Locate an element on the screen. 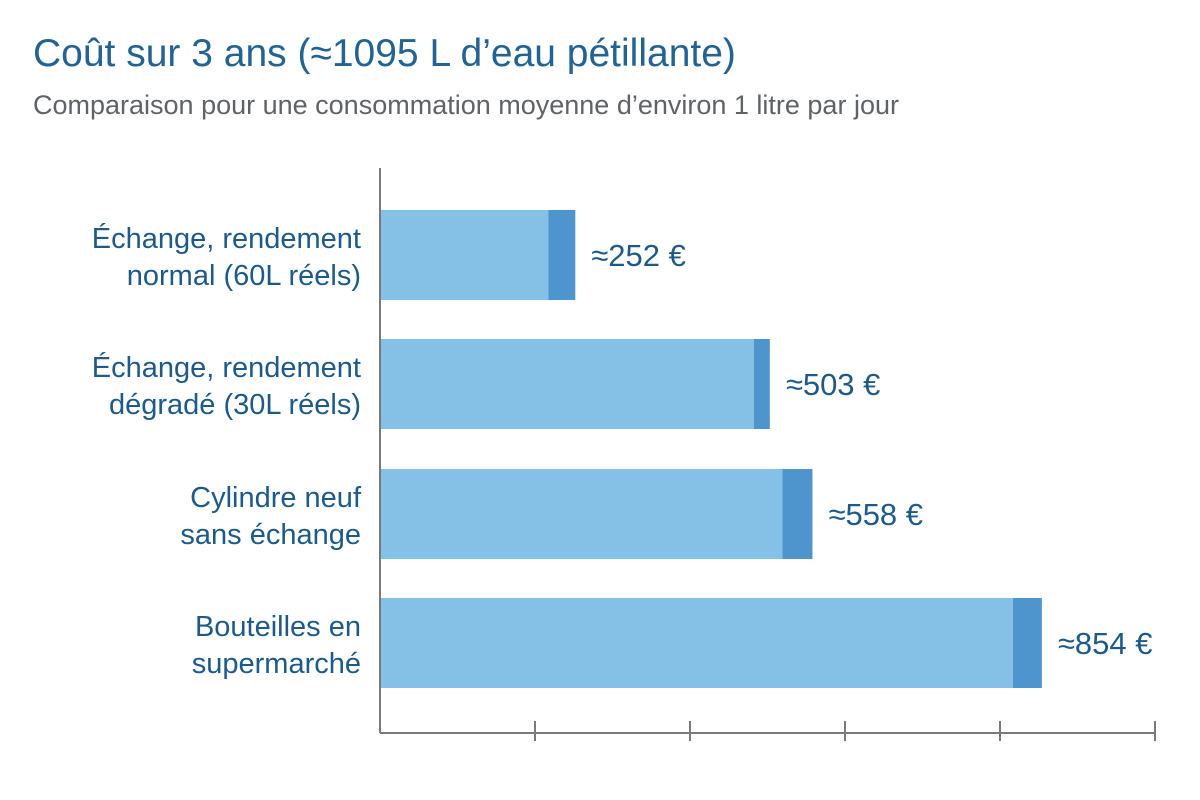  value-label: ≈854 € is located at coordinates (1105, 643).